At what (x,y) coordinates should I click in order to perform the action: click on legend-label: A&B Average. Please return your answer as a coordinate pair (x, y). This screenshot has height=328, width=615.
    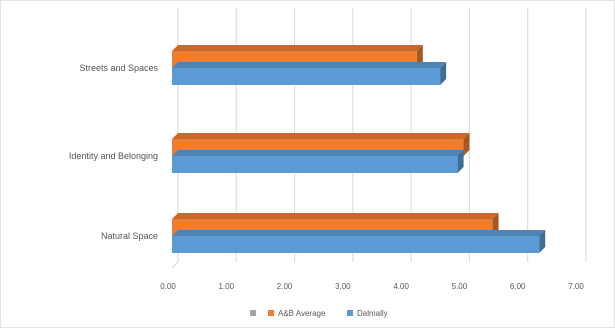
    Looking at the image, I should click on (302, 313).